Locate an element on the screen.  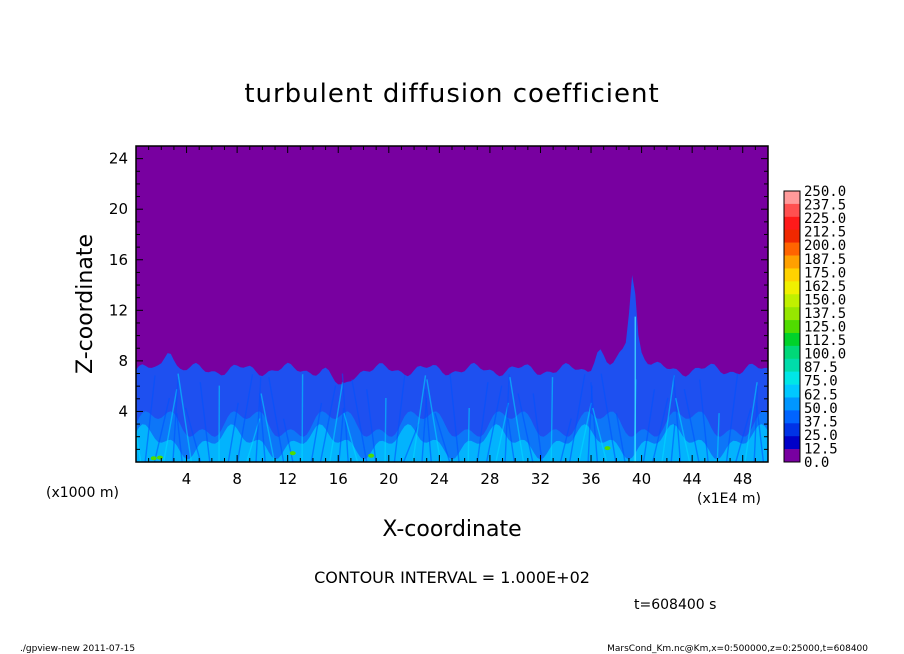
y-scale-label: (x1000 m) is located at coordinates (82, 493).